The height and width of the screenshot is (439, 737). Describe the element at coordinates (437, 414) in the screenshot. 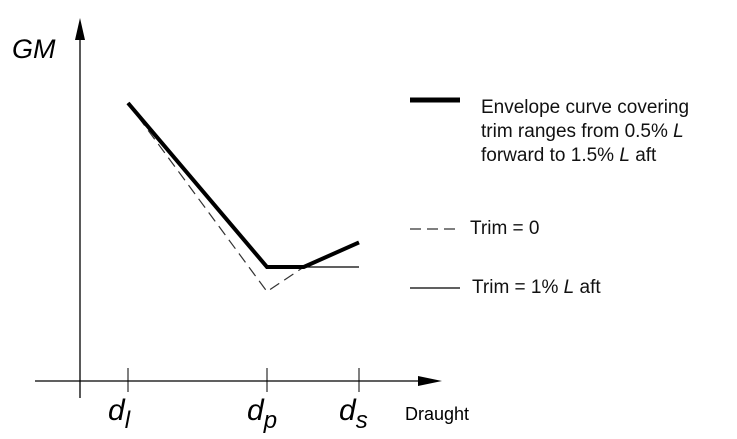

I see `x-axis-label: Draught` at that location.